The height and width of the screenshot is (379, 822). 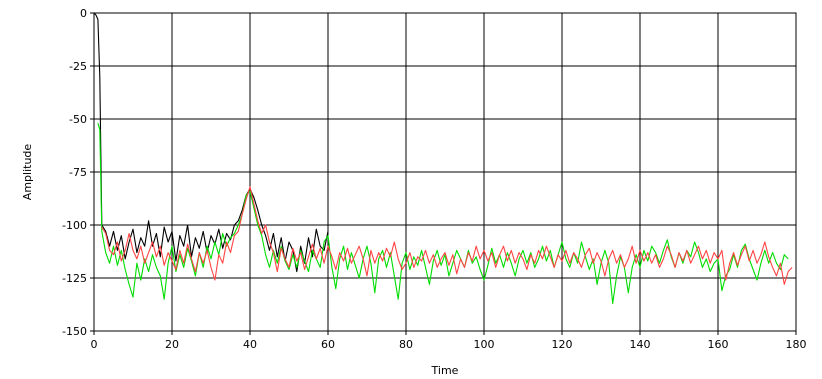 What do you see at coordinates (484, 344) in the screenshot?
I see `x-tick-label: 100` at bounding box center [484, 344].